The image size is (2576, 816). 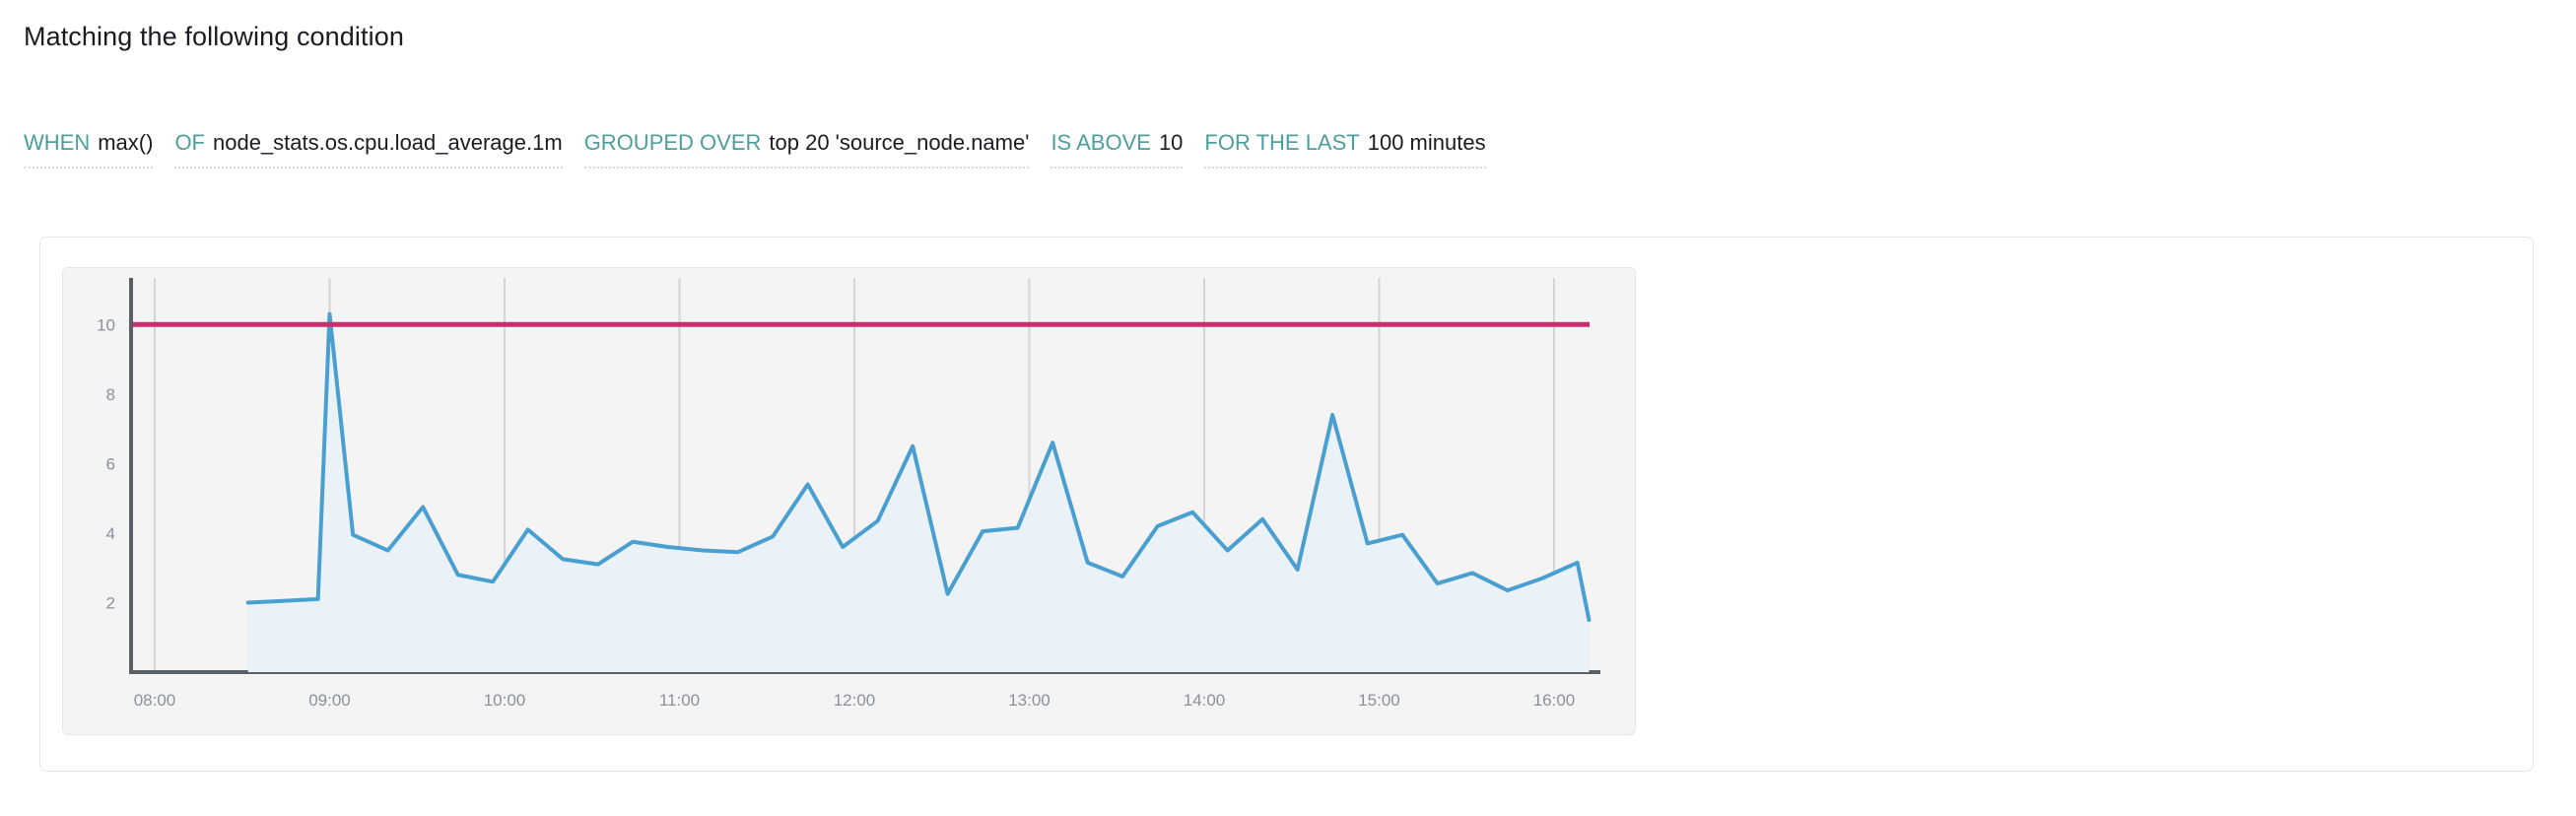 I want to click on y-tick-label: 8, so click(x=110, y=394).